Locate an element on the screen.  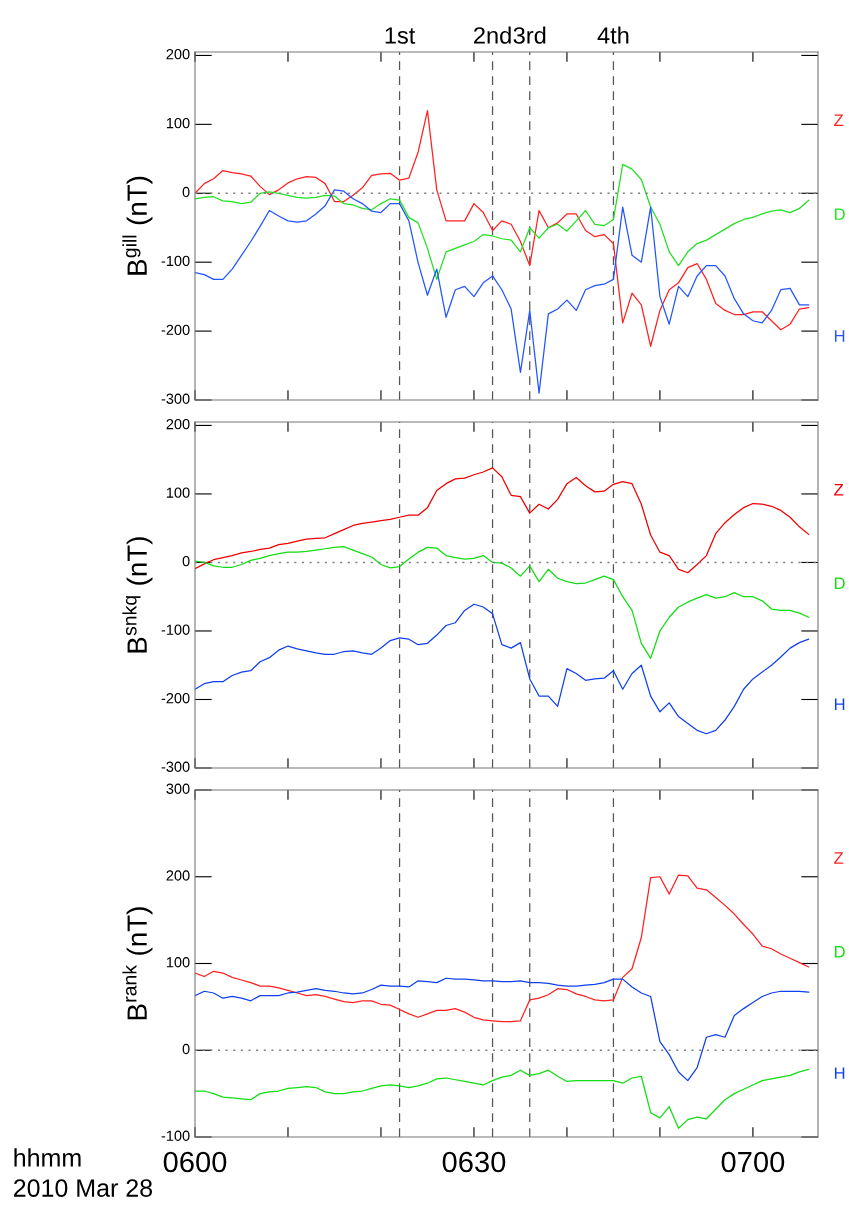
text: hhmm is located at coordinates (47, 1157).